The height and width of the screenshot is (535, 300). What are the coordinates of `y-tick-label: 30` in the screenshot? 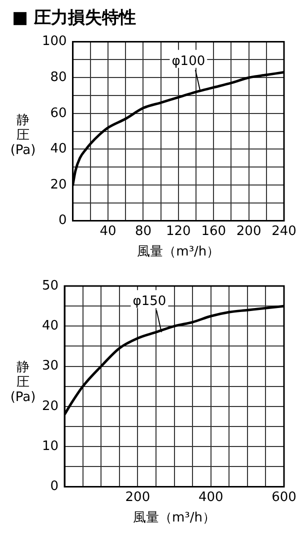 It's located at (50, 366).